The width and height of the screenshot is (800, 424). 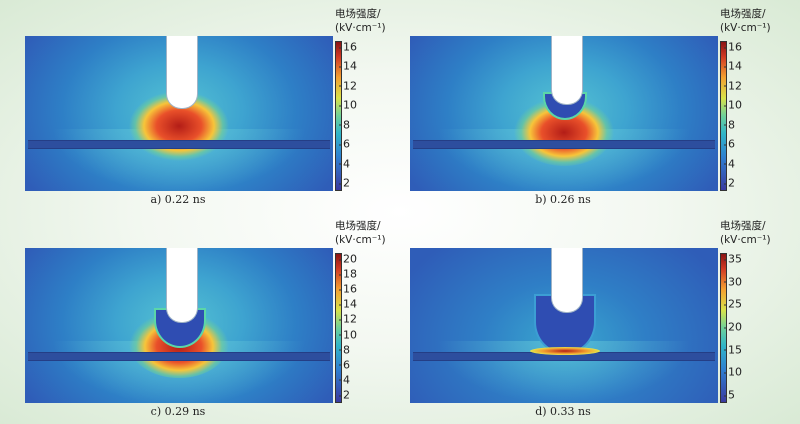 I want to click on colorbar-ticks-b: 16 14 12 10 8 6 4 2, so click(x=736, y=115).